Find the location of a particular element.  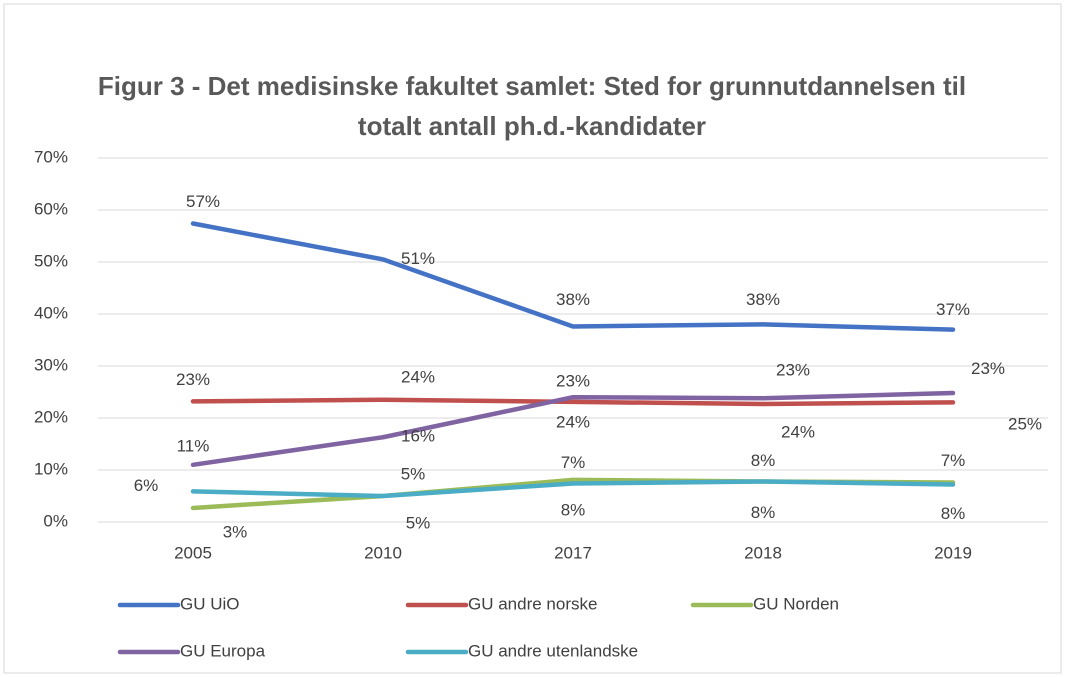

data-label: 6% is located at coordinates (146, 485).